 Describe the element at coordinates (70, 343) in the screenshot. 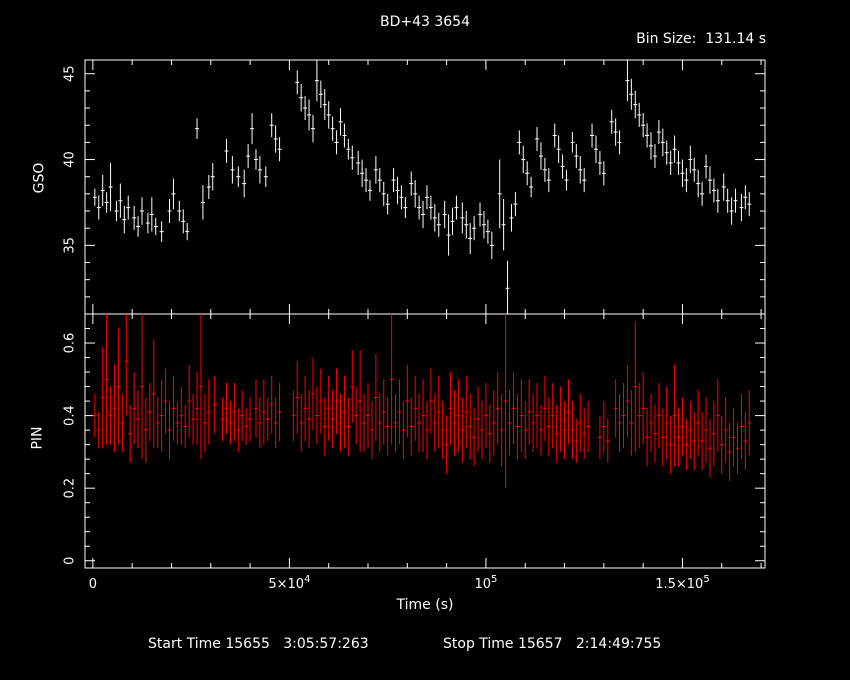

I see `y-tick-label: 0.6` at that location.